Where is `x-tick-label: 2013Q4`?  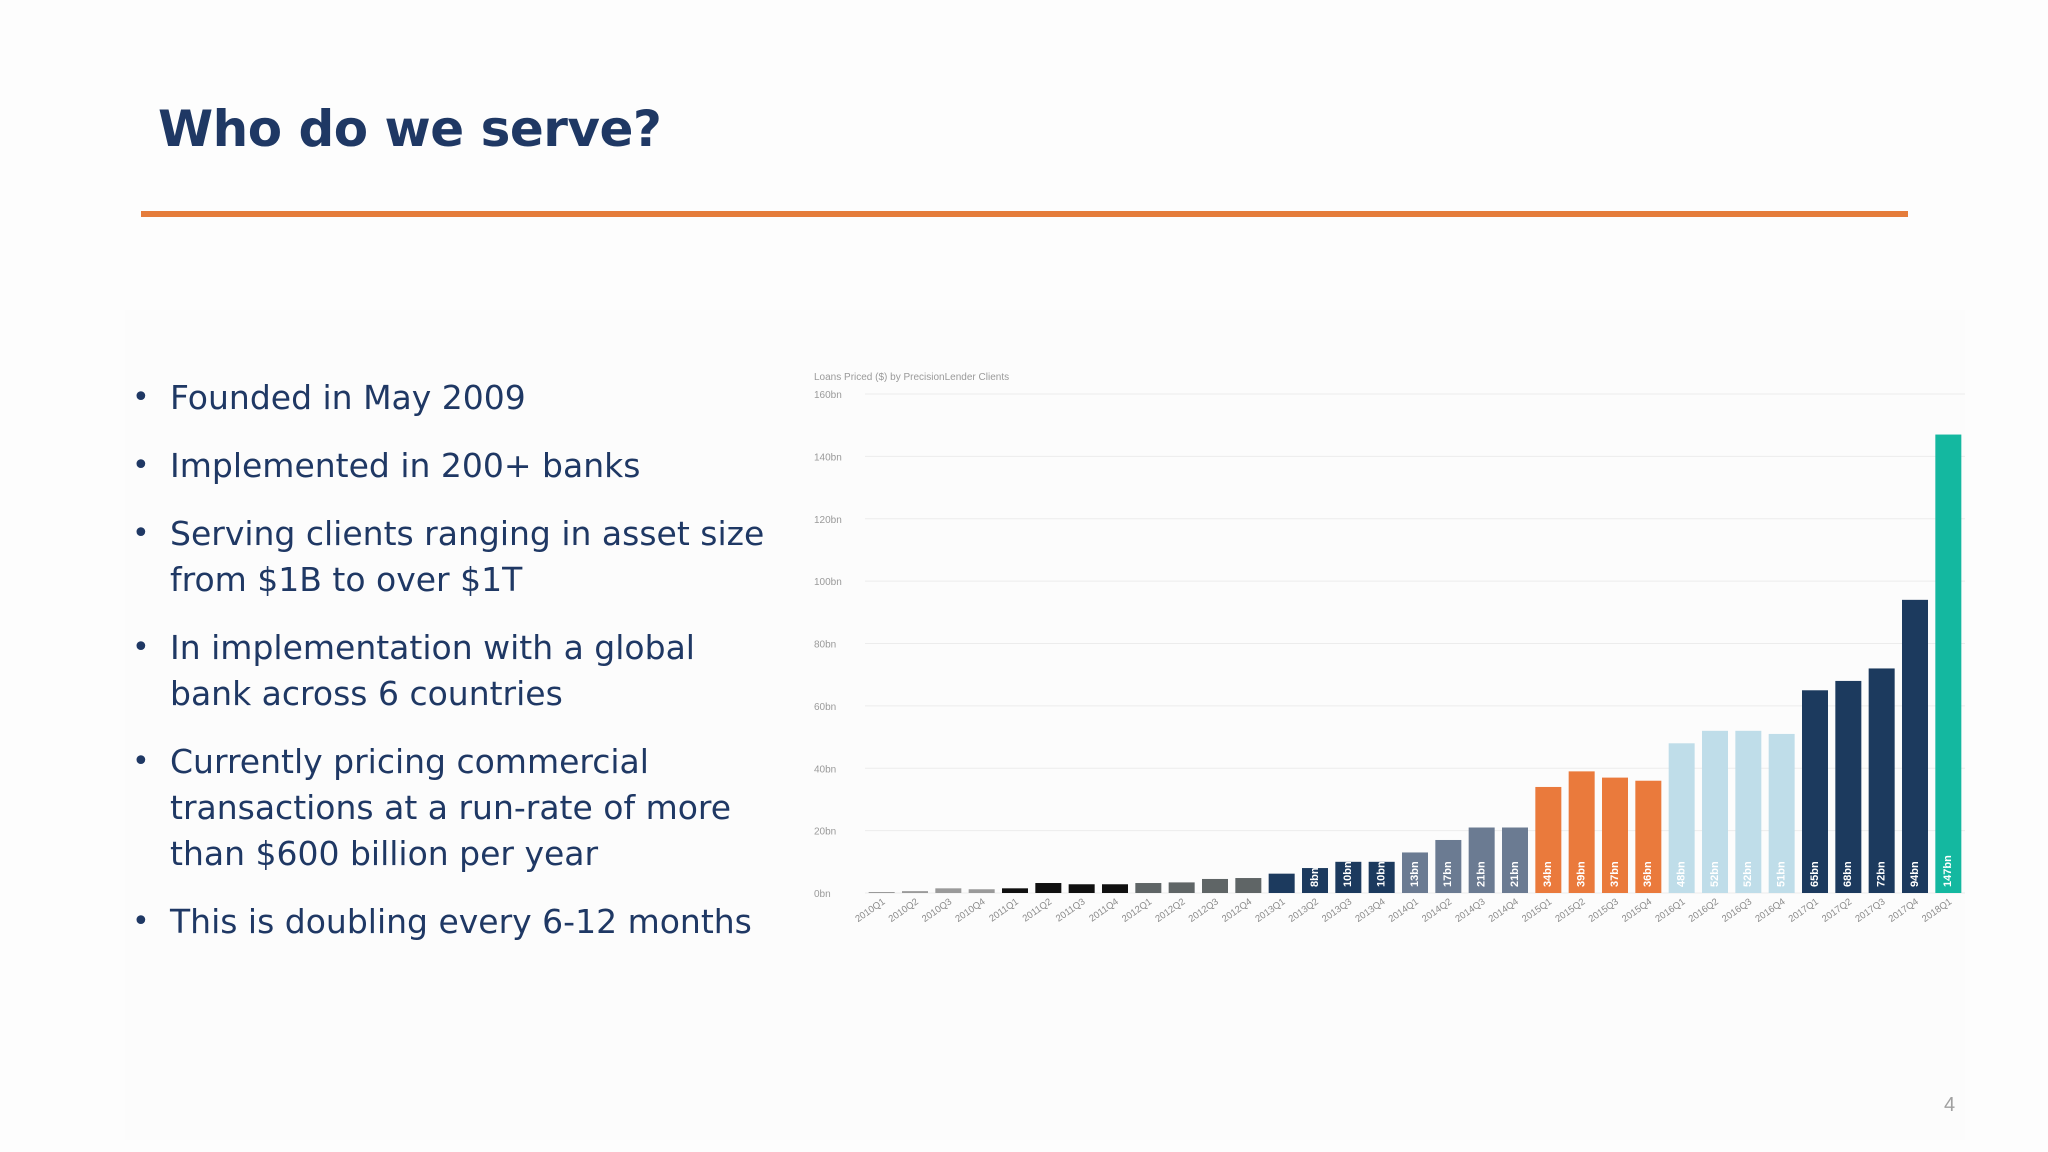
x-tick-label: 2013Q4 is located at coordinates (1370, 910).